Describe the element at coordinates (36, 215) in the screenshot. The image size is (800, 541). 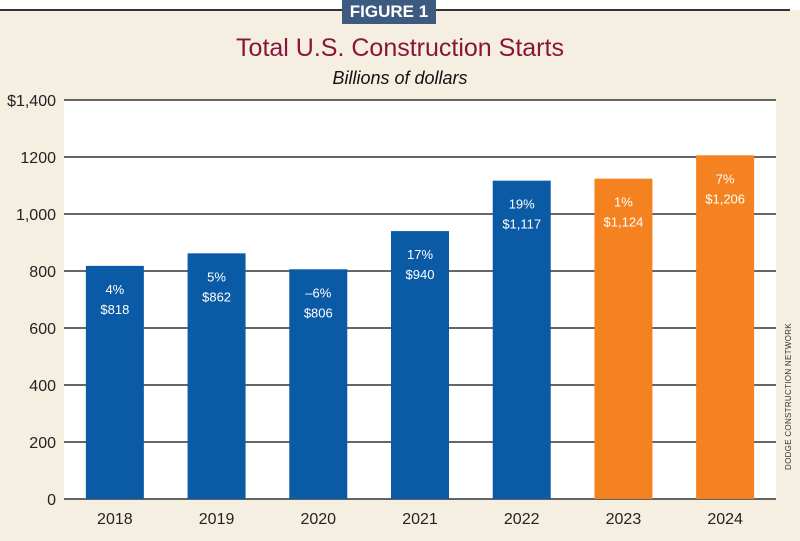
I see `y-tick-label: 1,000` at that location.